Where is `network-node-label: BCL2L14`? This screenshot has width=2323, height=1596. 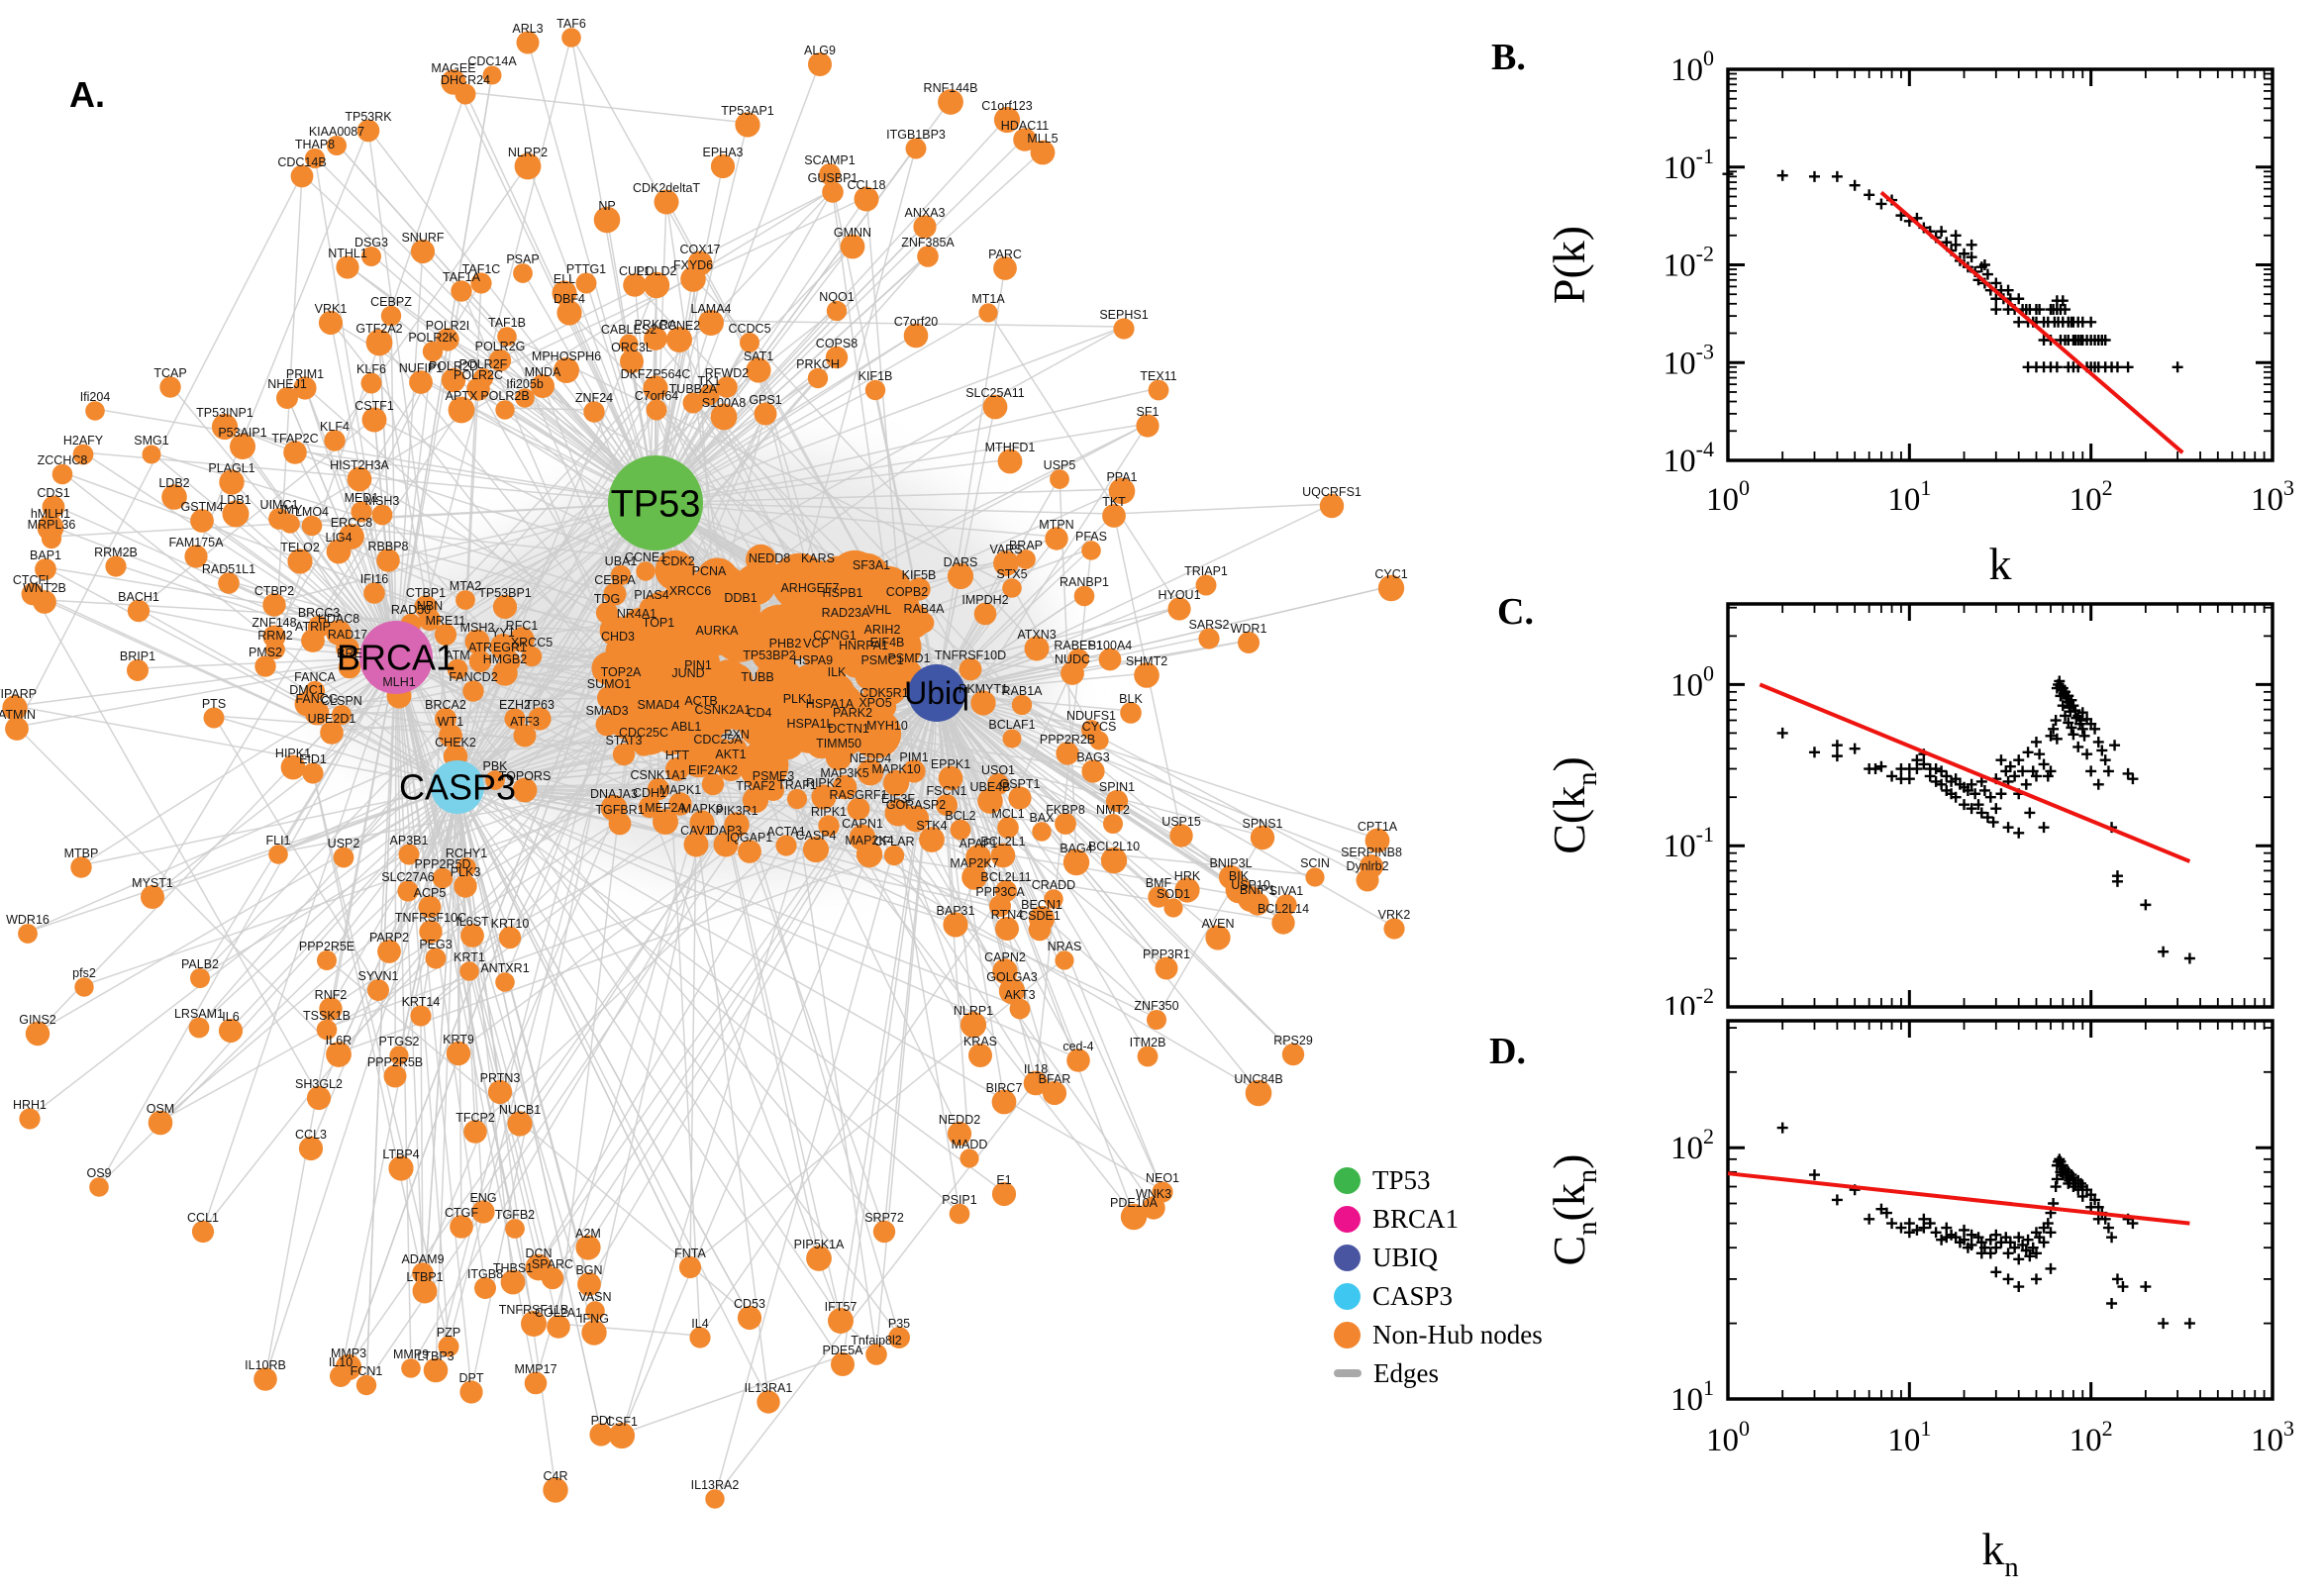
network-node-label: BCL2L14 is located at coordinates (1283, 909).